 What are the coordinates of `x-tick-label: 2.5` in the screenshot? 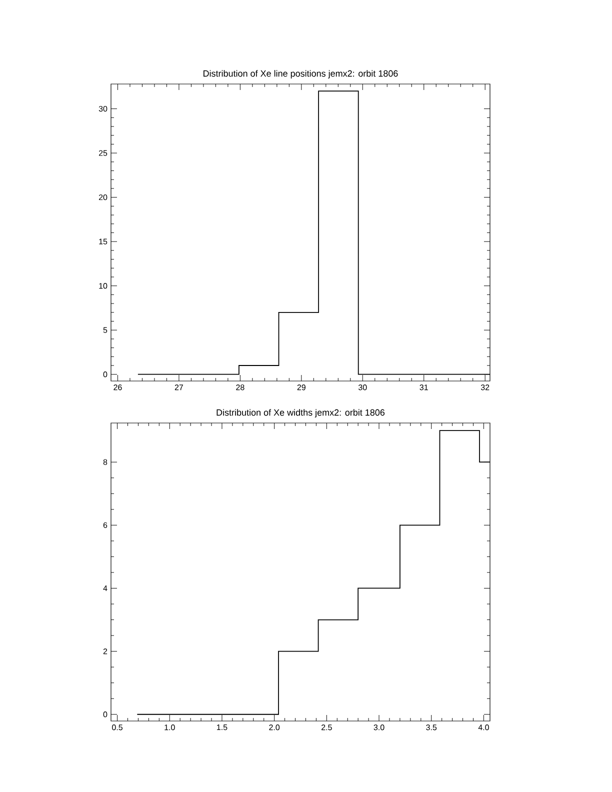 It's located at (327, 727).